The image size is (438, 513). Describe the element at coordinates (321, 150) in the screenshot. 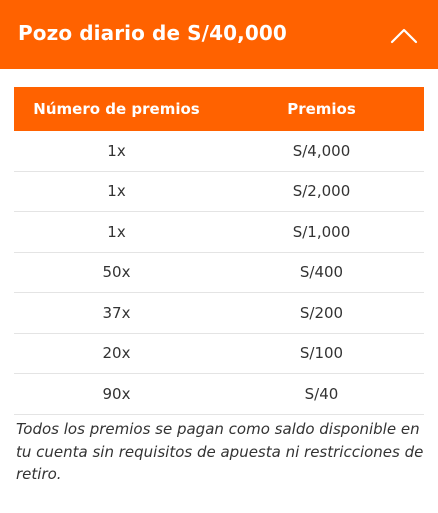

I see `prize-amount-cell: S/4,000` at that location.